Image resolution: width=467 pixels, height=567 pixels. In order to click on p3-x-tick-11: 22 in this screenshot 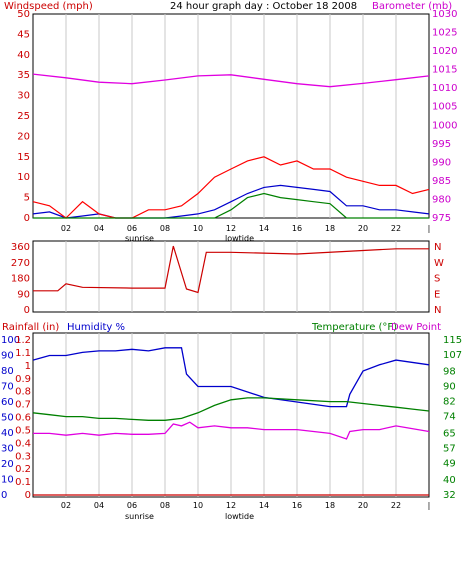, I will do `click(396, 505)`.